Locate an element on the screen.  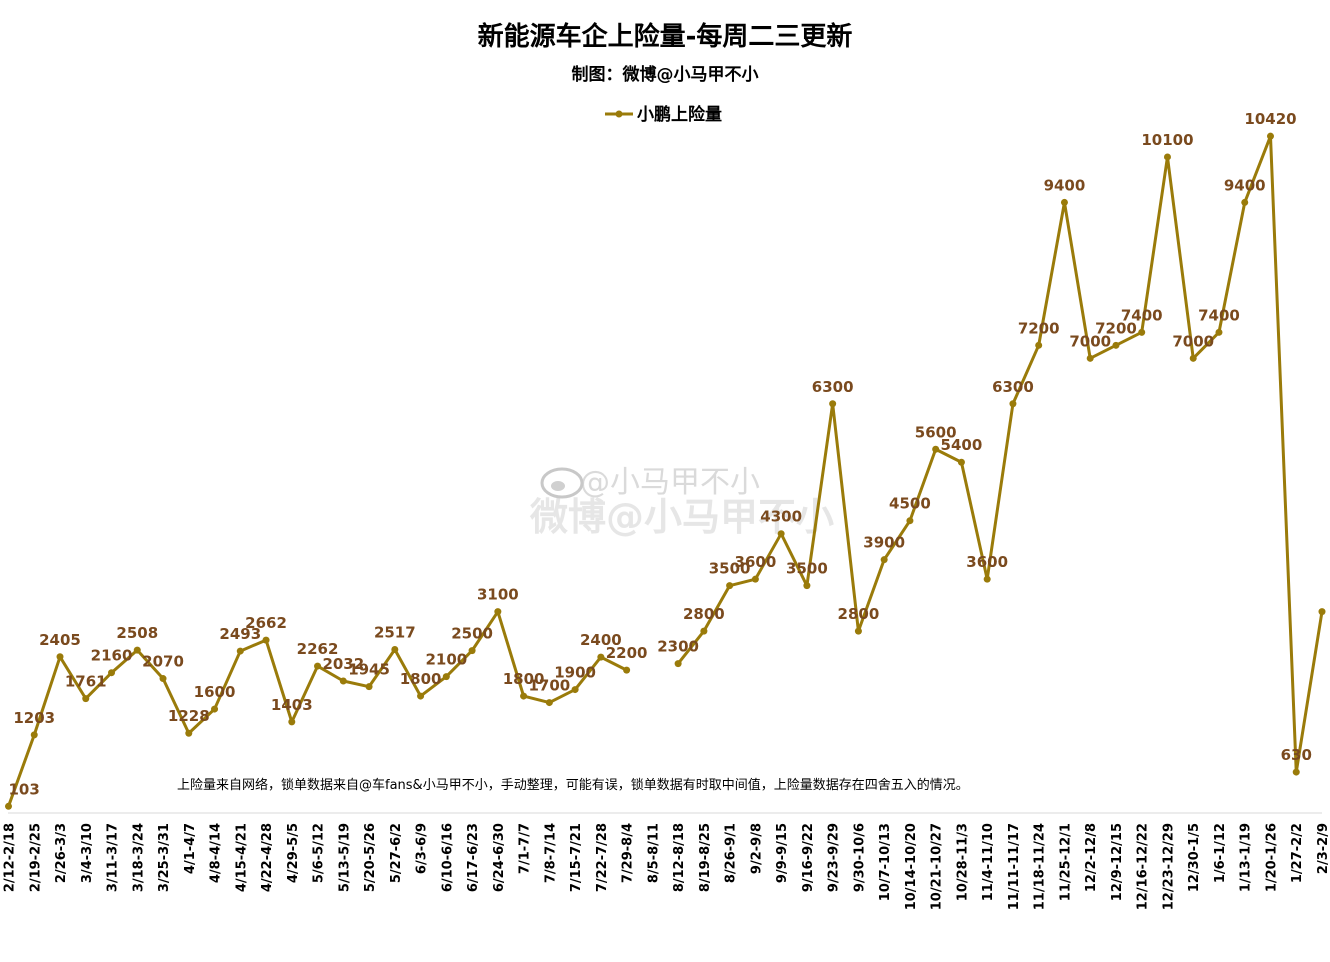
x-tick-label: 4/29-5/5 is located at coordinates (293, 853).